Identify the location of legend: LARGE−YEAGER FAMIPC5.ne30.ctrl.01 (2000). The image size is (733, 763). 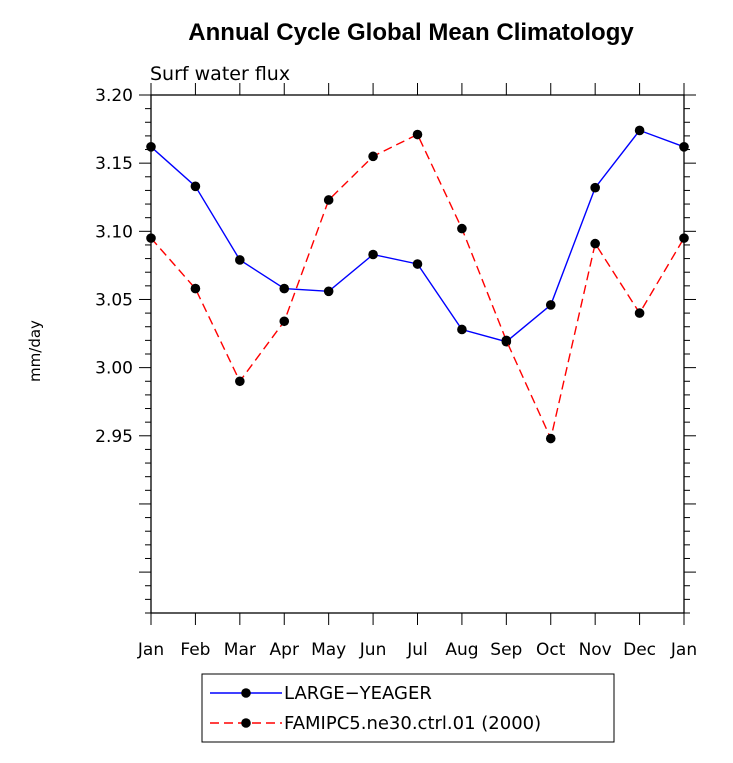
(408, 708).